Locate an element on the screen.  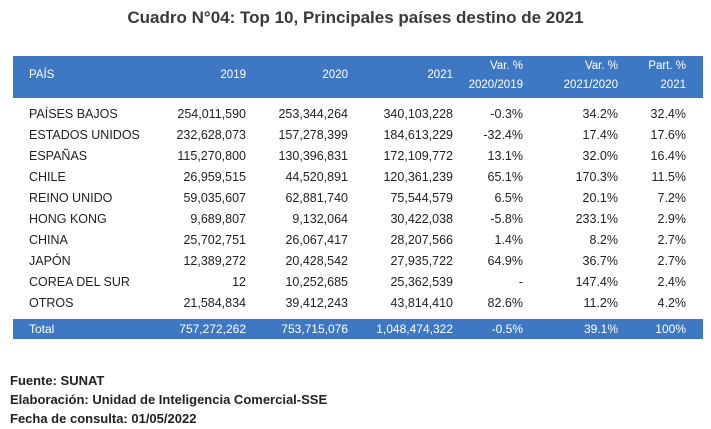
header-var2-top: Var. % is located at coordinates (601, 66).